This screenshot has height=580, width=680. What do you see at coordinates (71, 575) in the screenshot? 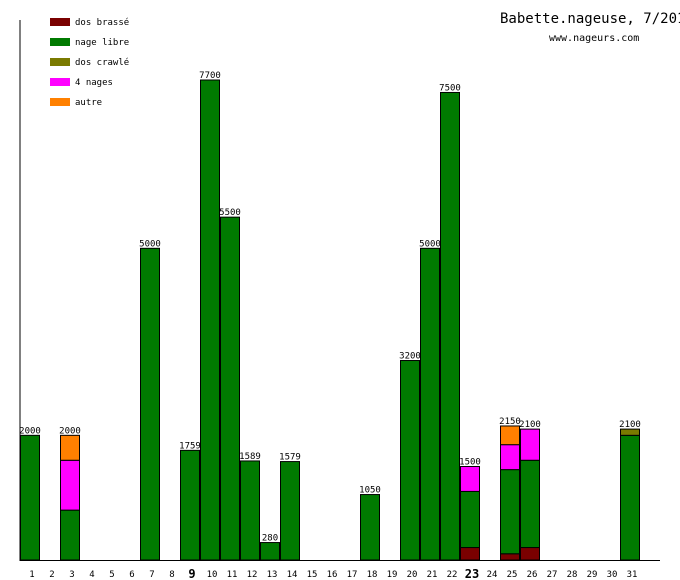
I see `x-tick-3: 3` at bounding box center [71, 575].